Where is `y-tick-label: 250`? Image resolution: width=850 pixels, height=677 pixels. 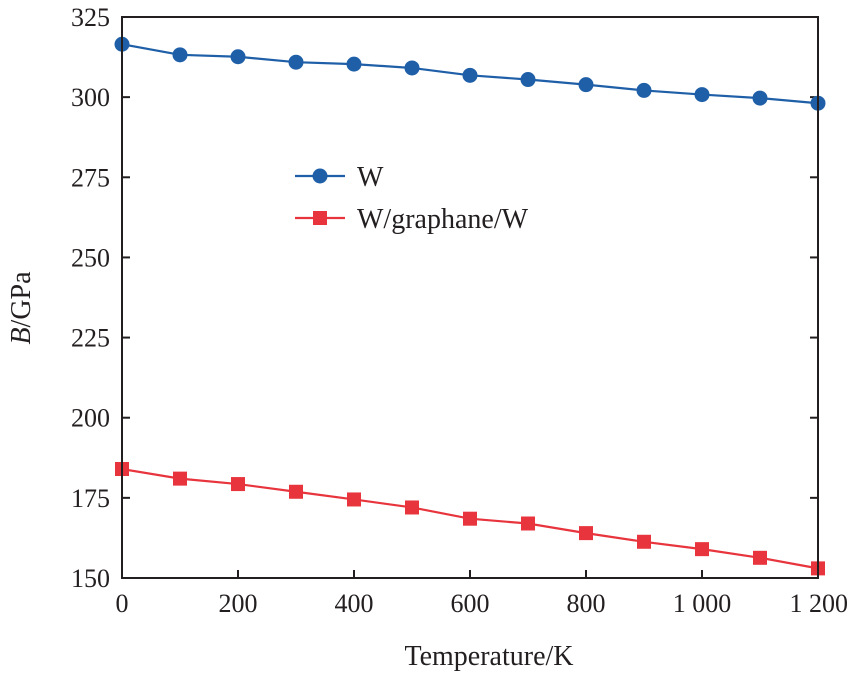 y-tick-label: 250 is located at coordinates (90, 257).